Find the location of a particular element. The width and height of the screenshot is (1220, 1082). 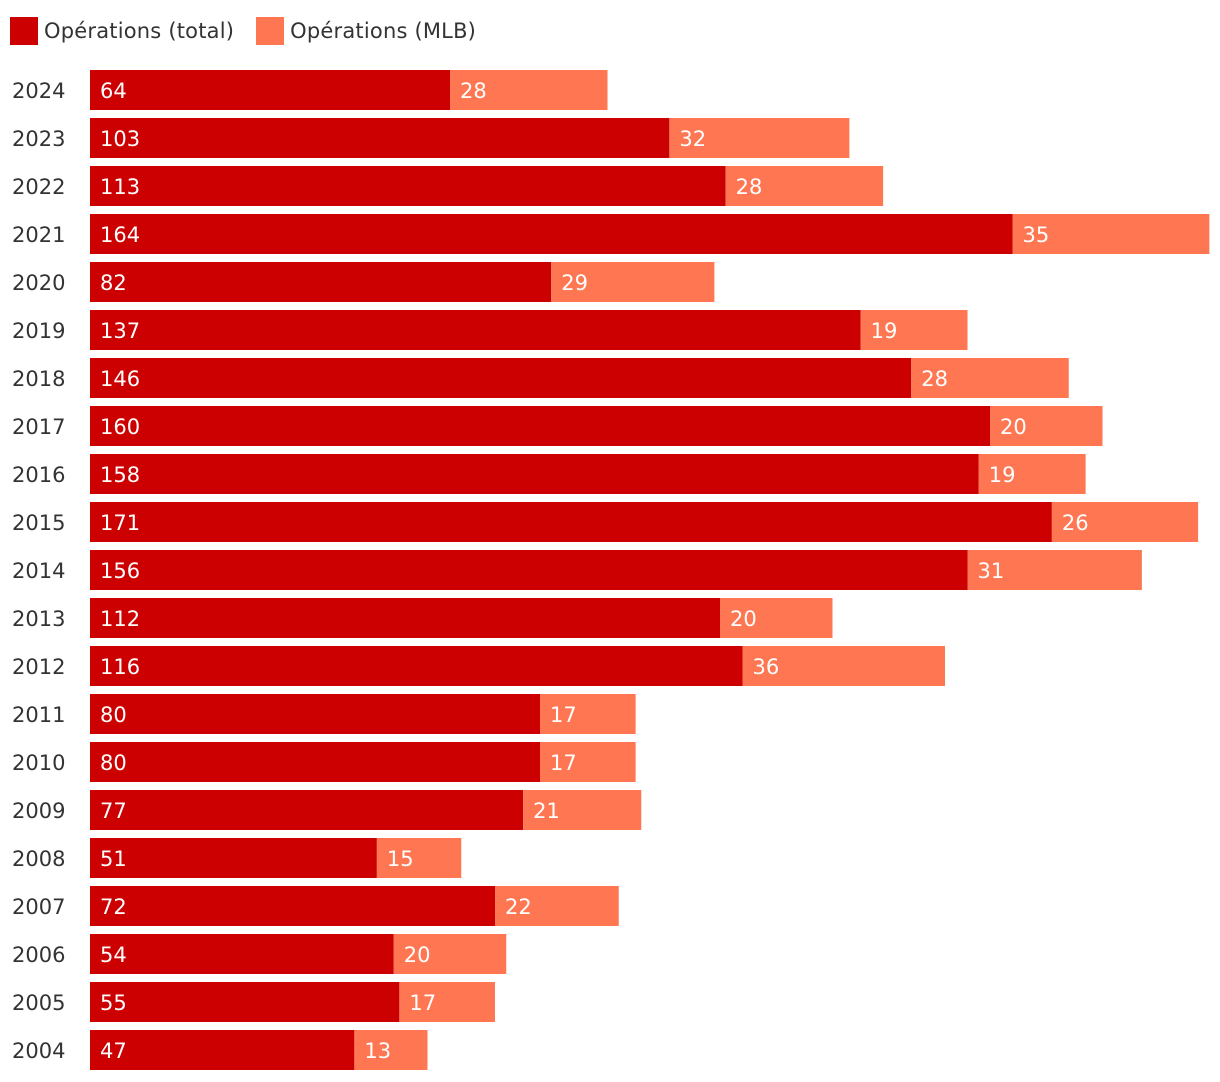

bar-mlb-2022 is located at coordinates (804, 186).